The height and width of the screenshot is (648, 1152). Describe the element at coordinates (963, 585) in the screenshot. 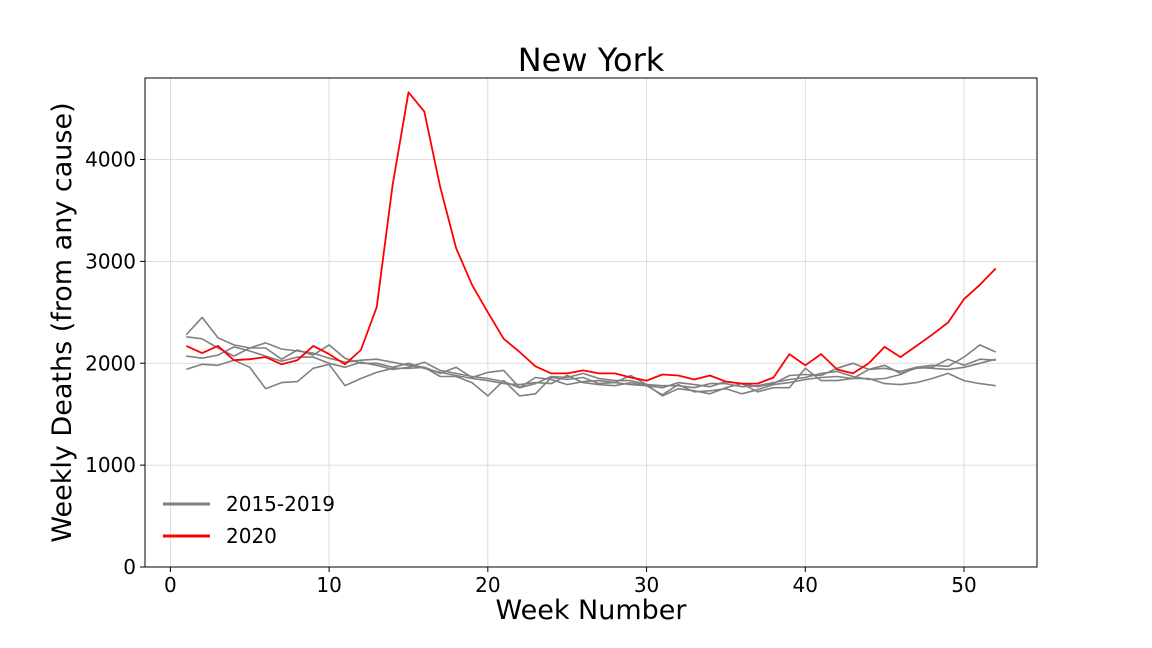

I see `x-tick-label: 50` at that location.